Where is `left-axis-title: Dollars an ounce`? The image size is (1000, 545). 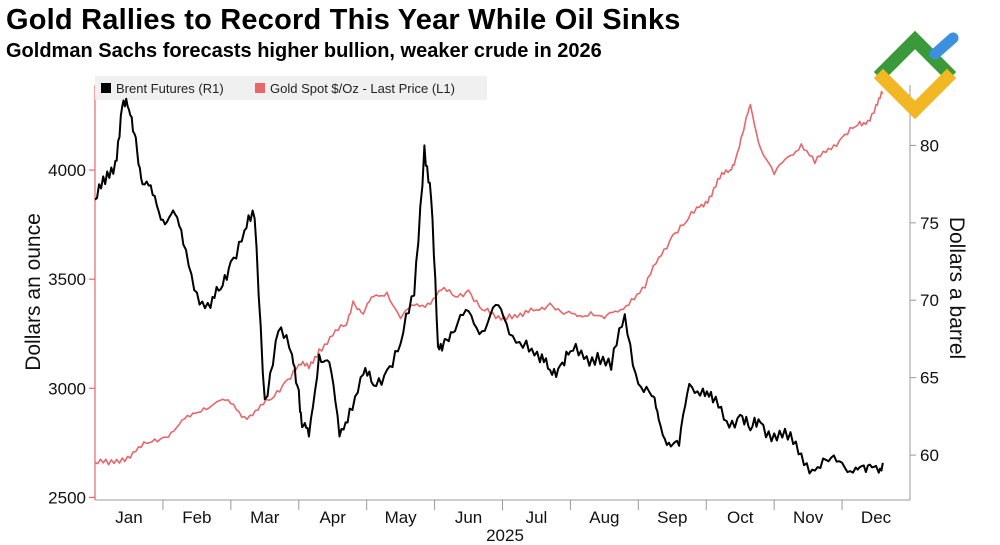
left-axis-title: Dollars an ounce is located at coordinates (33, 292).